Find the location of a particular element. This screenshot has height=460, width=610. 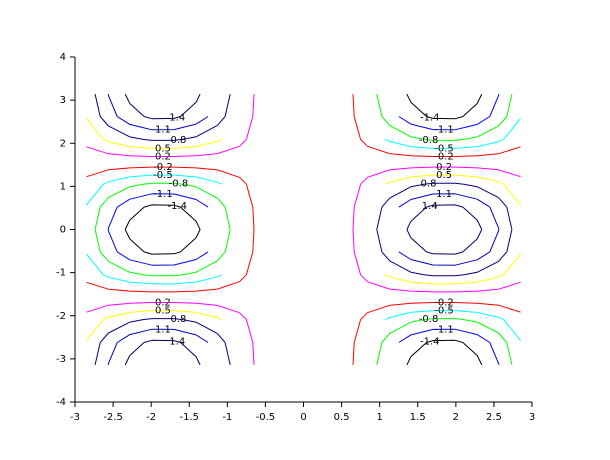

x-tick-label: -1.5 is located at coordinates (189, 417).